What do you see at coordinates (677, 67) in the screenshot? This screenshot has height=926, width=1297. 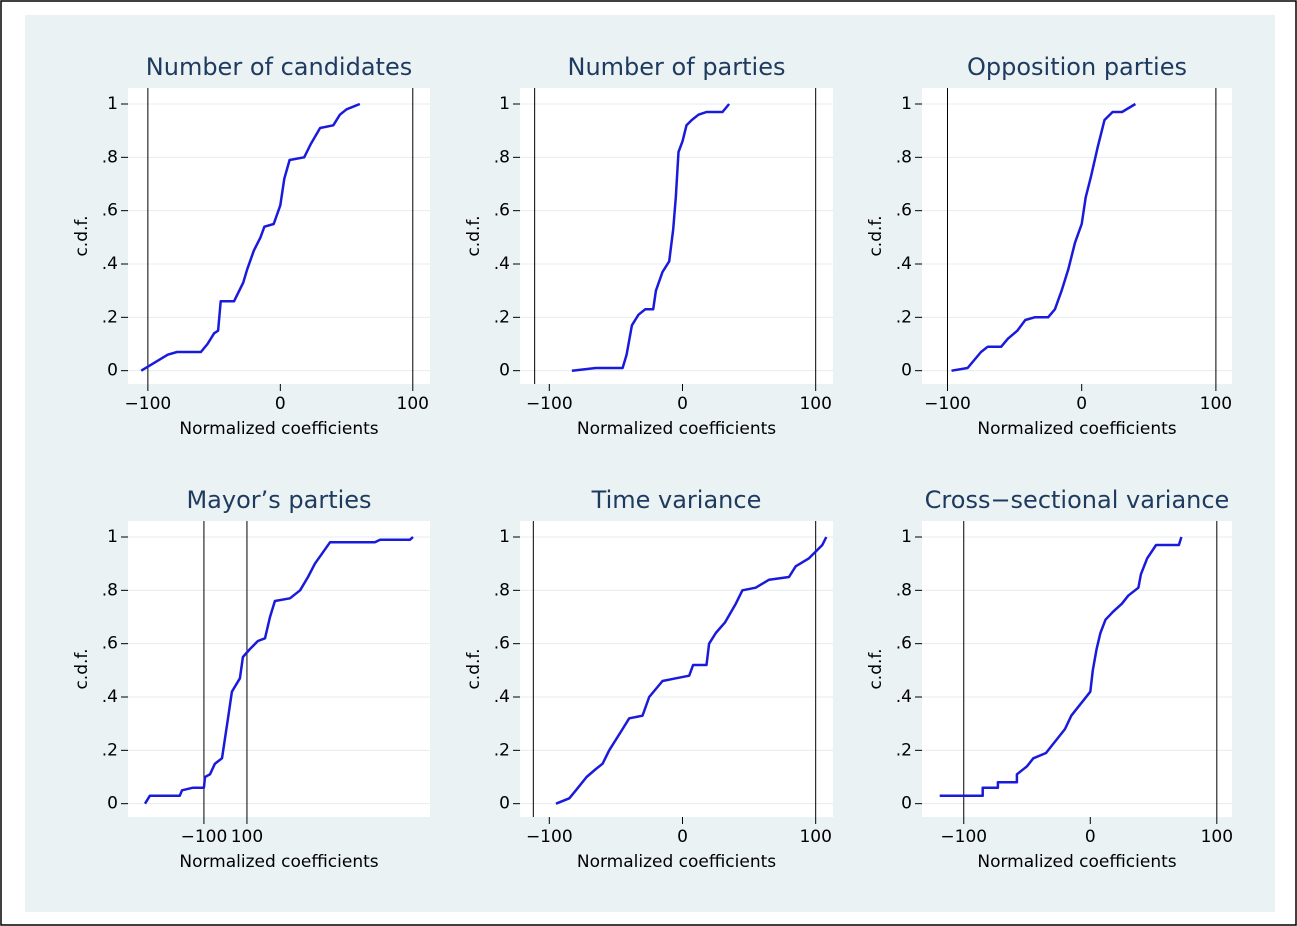 I see `chart-title: Number of parties` at bounding box center [677, 67].